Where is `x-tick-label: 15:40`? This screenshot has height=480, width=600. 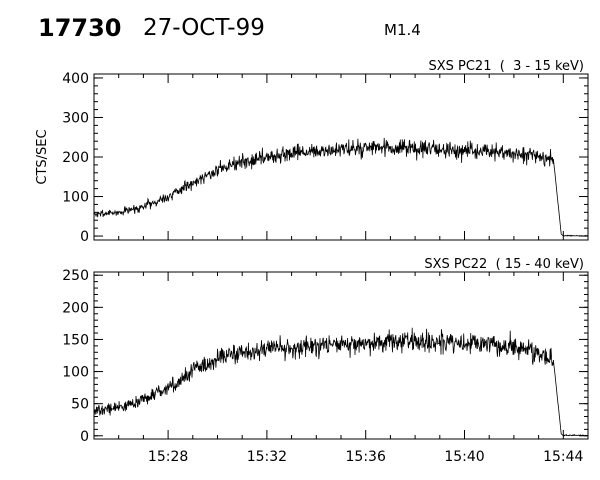
x-tick-label: 15:40 is located at coordinates (464, 457).